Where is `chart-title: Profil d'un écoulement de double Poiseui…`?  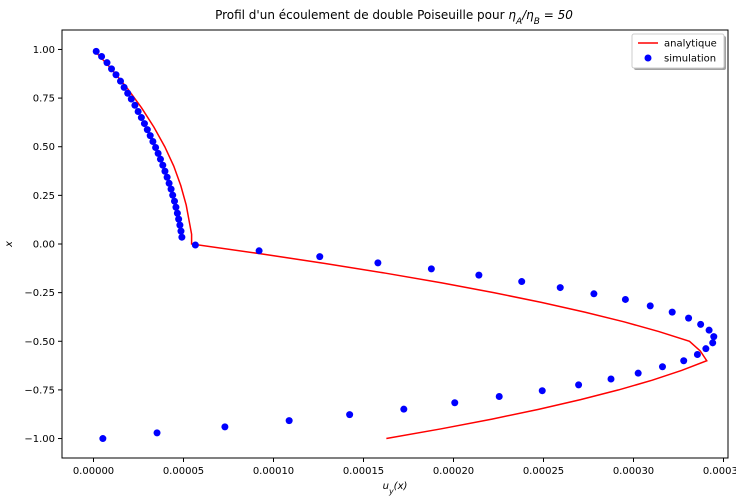
chart-title: Profil d'un écoulement de double Poiseui… is located at coordinates (394, 17).